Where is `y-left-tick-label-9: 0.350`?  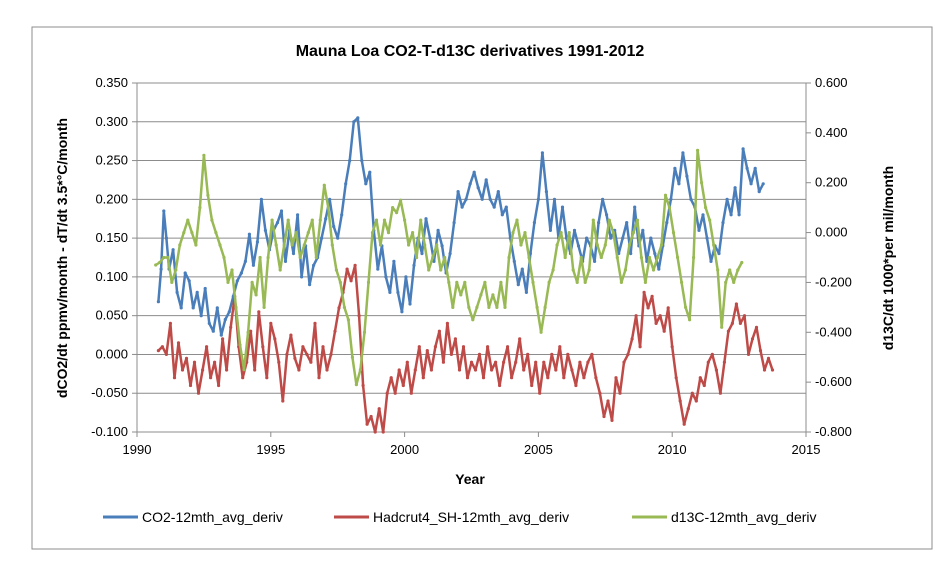
y-left-tick-label-9: 0.350 is located at coordinates (111, 82).